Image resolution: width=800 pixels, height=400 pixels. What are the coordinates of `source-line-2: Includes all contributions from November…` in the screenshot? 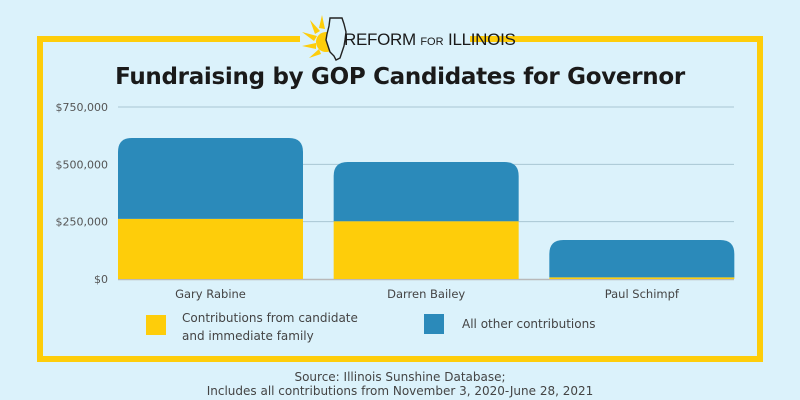 It's located at (400, 391).